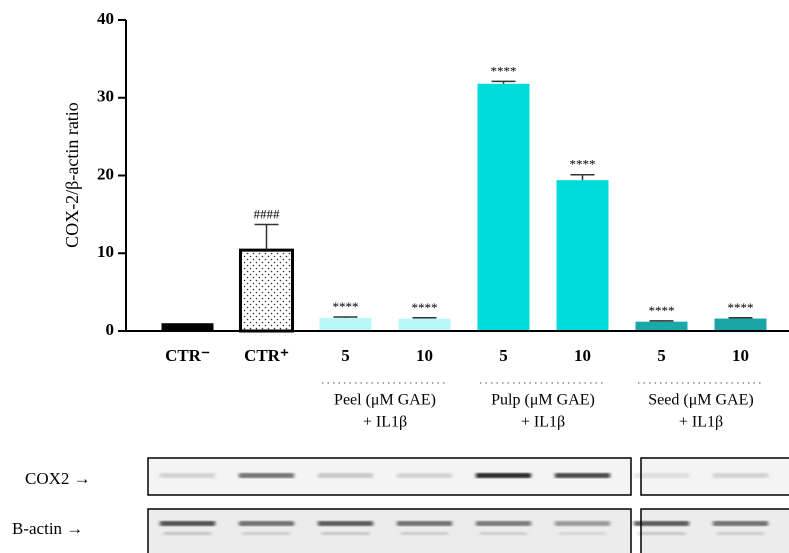 The height and width of the screenshot is (553, 789). What do you see at coordinates (105, 18) in the screenshot?
I see `y-tick-label: 40` at bounding box center [105, 18].